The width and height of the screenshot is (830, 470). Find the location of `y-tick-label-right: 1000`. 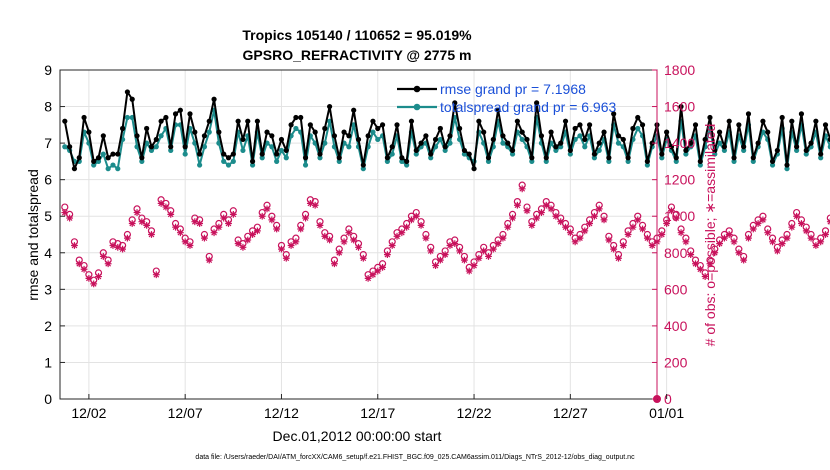

y-tick-label-right: 1000 is located at coordinates (679, 216).